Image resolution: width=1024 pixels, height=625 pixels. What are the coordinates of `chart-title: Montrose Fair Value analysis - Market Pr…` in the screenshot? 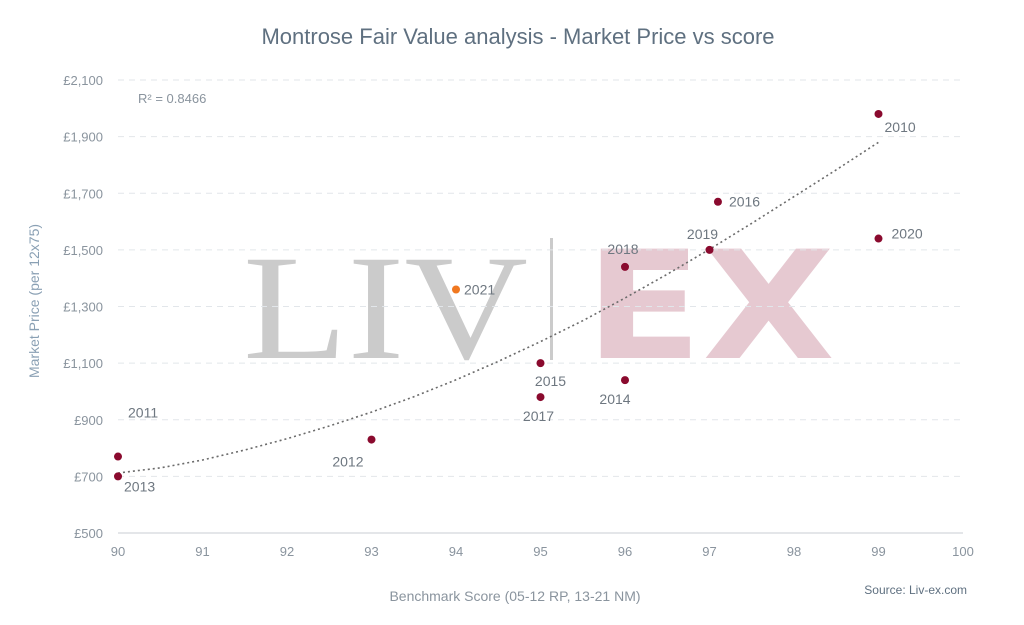 It's located at (517, 36).